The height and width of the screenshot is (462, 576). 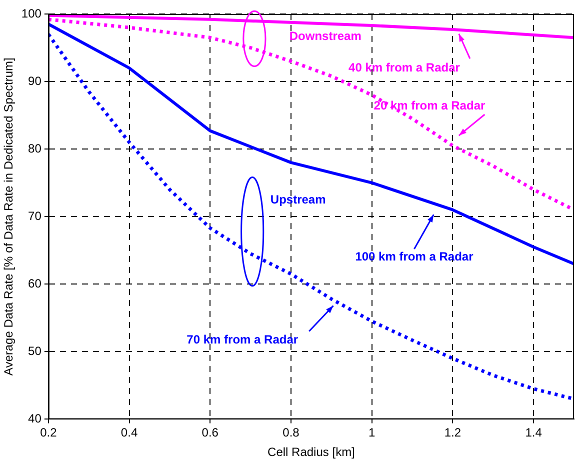 What do you see at coordinates (242, 339) in the screenshot?
I see `annotation: 70 km from a Radar` at bounding box center [242, 339].